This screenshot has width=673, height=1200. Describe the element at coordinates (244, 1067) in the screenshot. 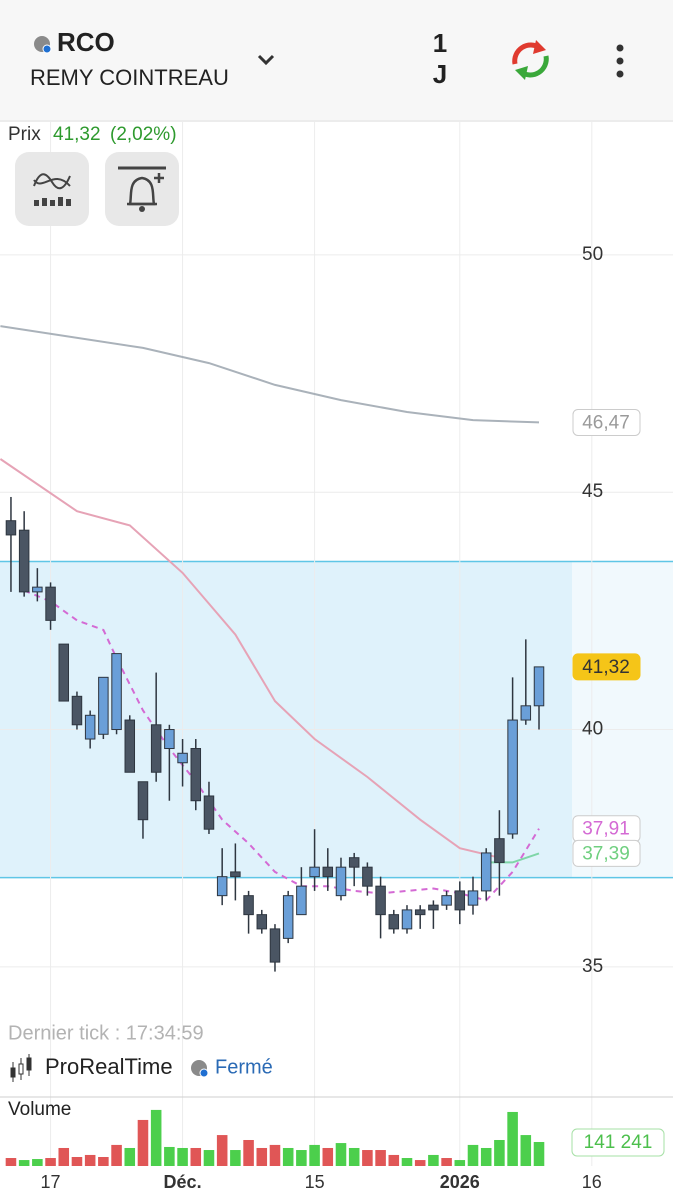

I see `market-status: Fermé` at that location.